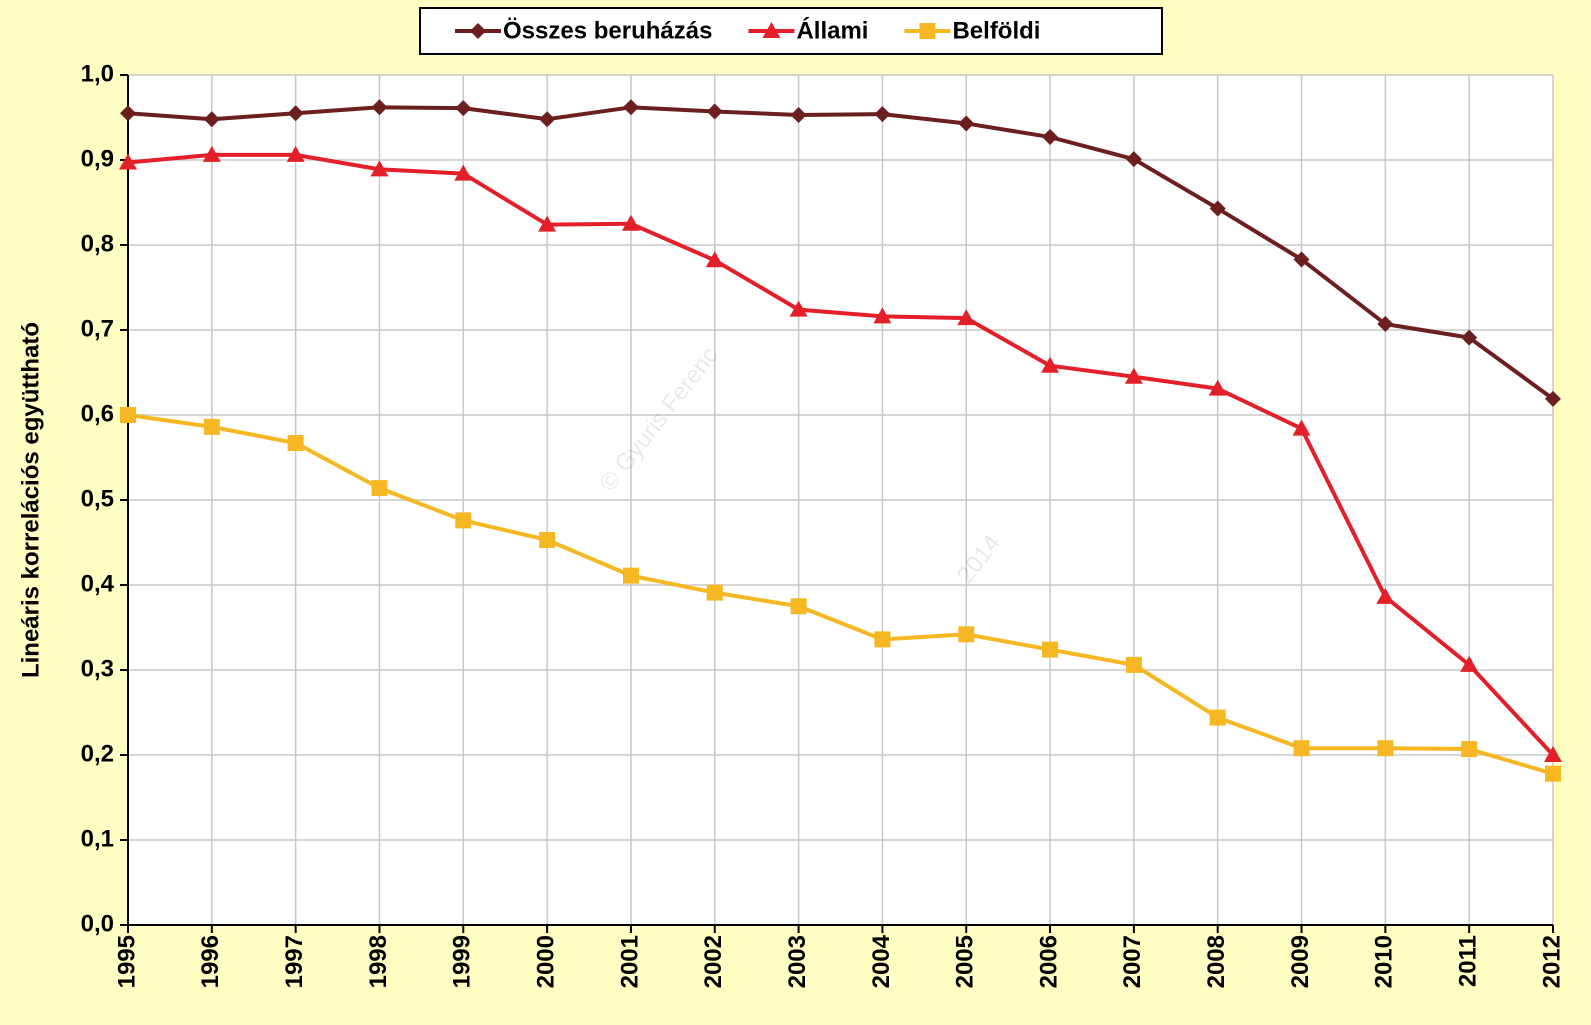 This screenshot has width=1591, height=1025. I want to click on x-tick-label: 2011, so click(1468, 961).